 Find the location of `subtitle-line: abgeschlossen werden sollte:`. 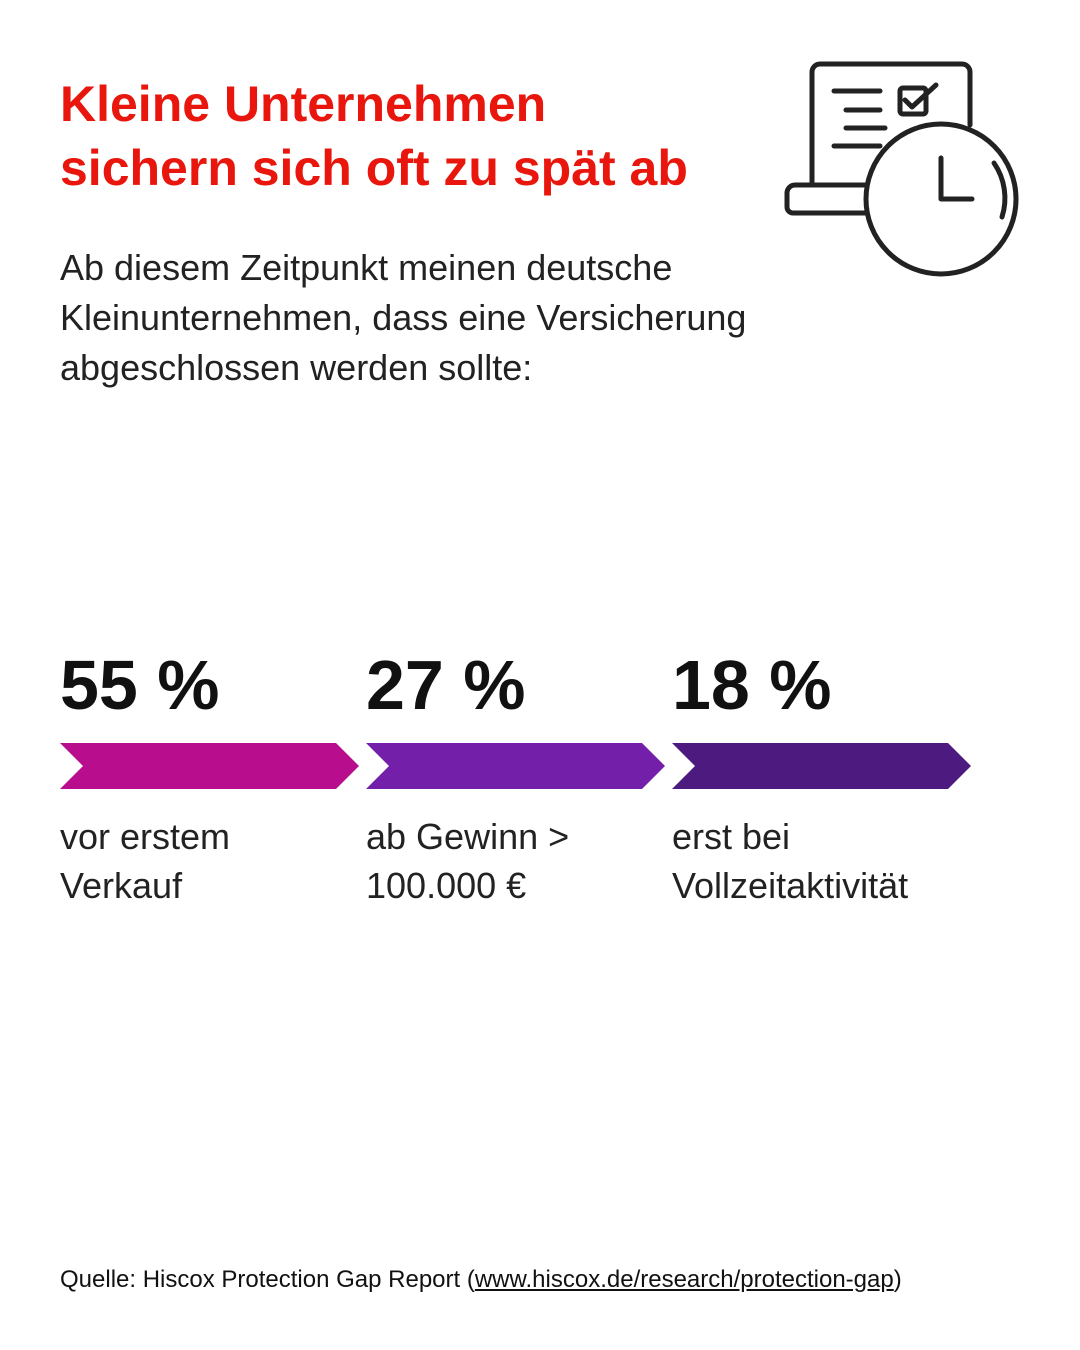

subtitle-line: abgeschlossen werden sollte: is located at coordinates (296, 367).